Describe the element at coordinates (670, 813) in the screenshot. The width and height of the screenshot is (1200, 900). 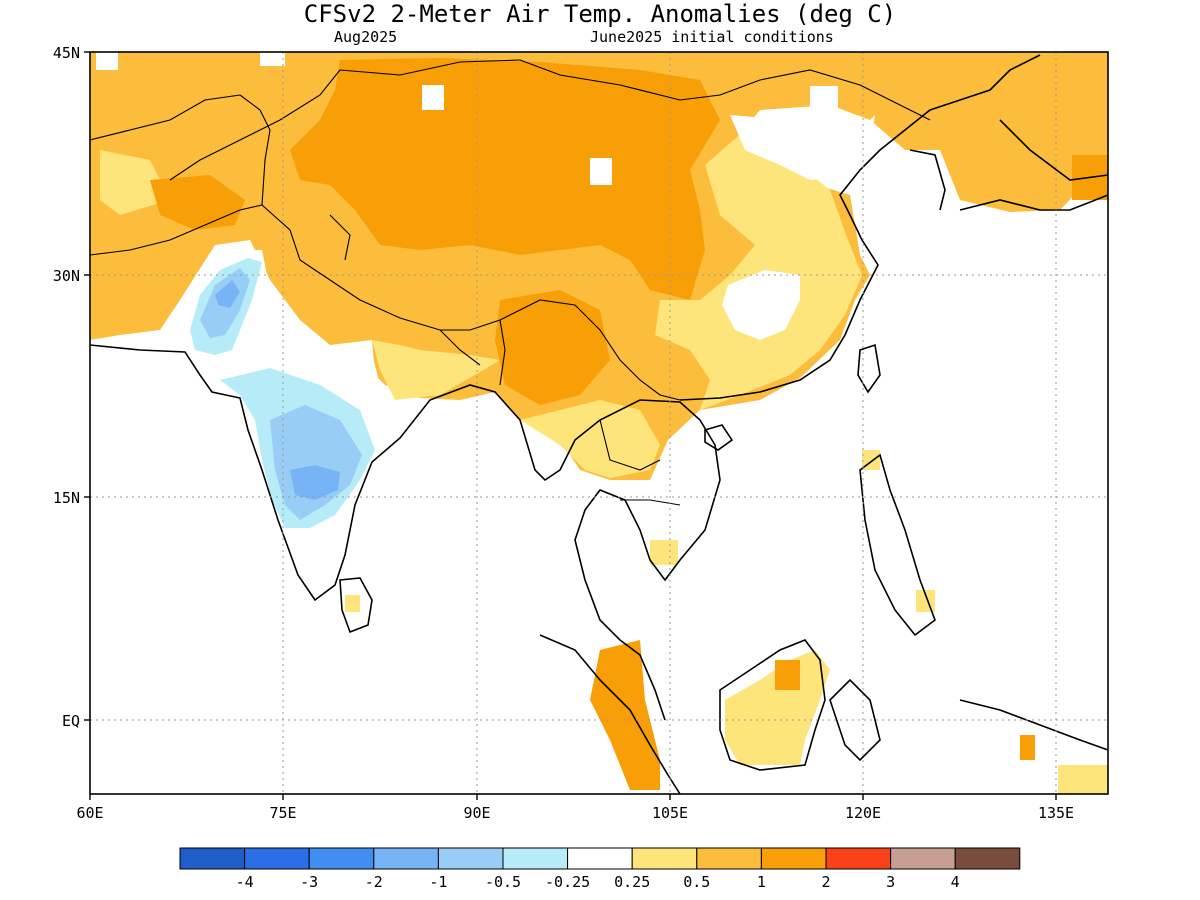
I see `lon-label-105e: 105E` at that location.